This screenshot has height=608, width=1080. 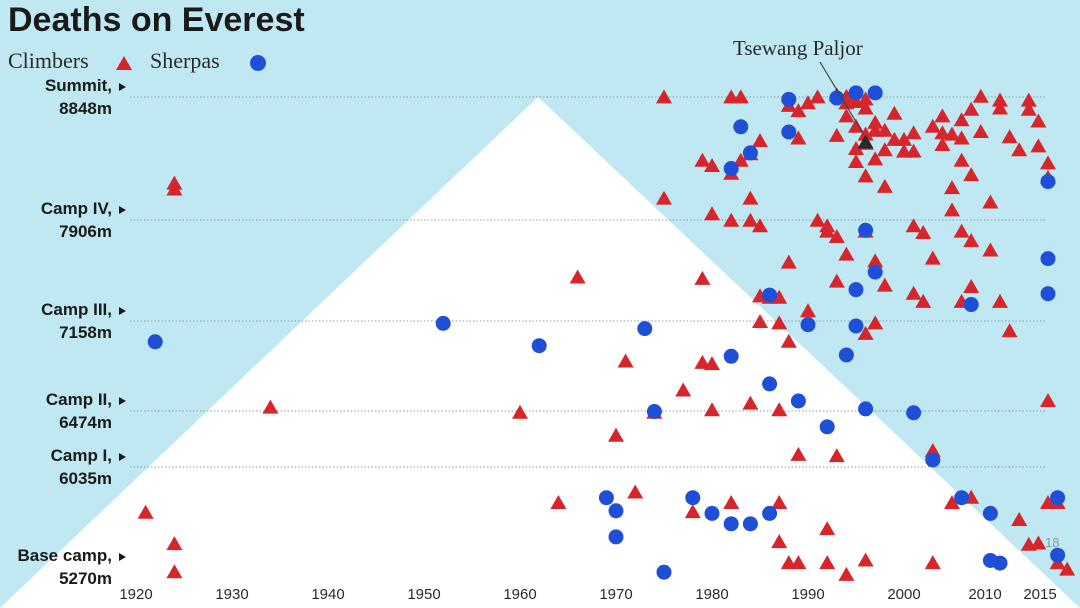 What do you see at coordinates (984, 594) in the screenshot?
I see `x-tick-label: 2010` at bounding box center [984, 594].